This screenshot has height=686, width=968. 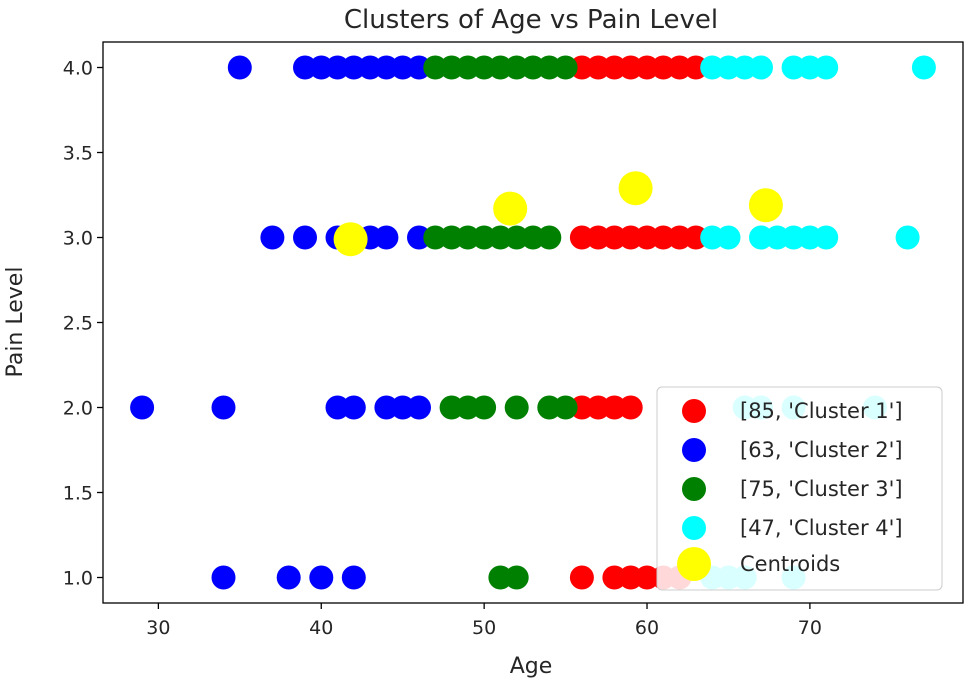 What do you see at coordinates (78, 494) in the screenshot?
I see `y-tick-label: 1.5` at bounding box center [78, 494].